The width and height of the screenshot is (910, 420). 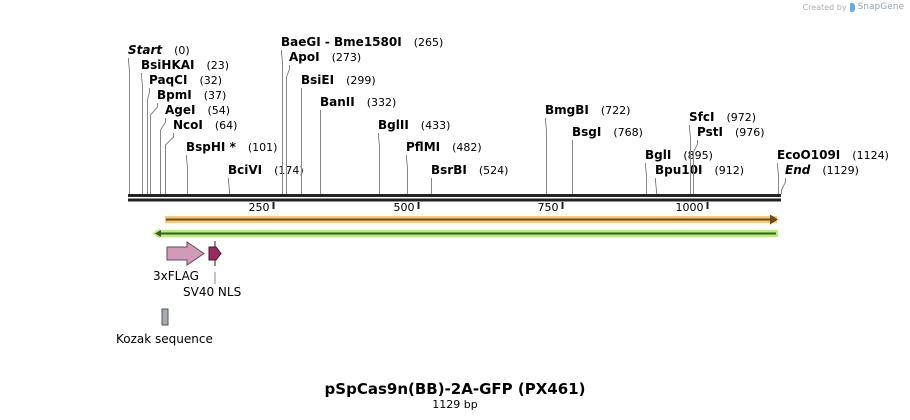 I want to click on site-position: (1129), so click(x=840, y=170).